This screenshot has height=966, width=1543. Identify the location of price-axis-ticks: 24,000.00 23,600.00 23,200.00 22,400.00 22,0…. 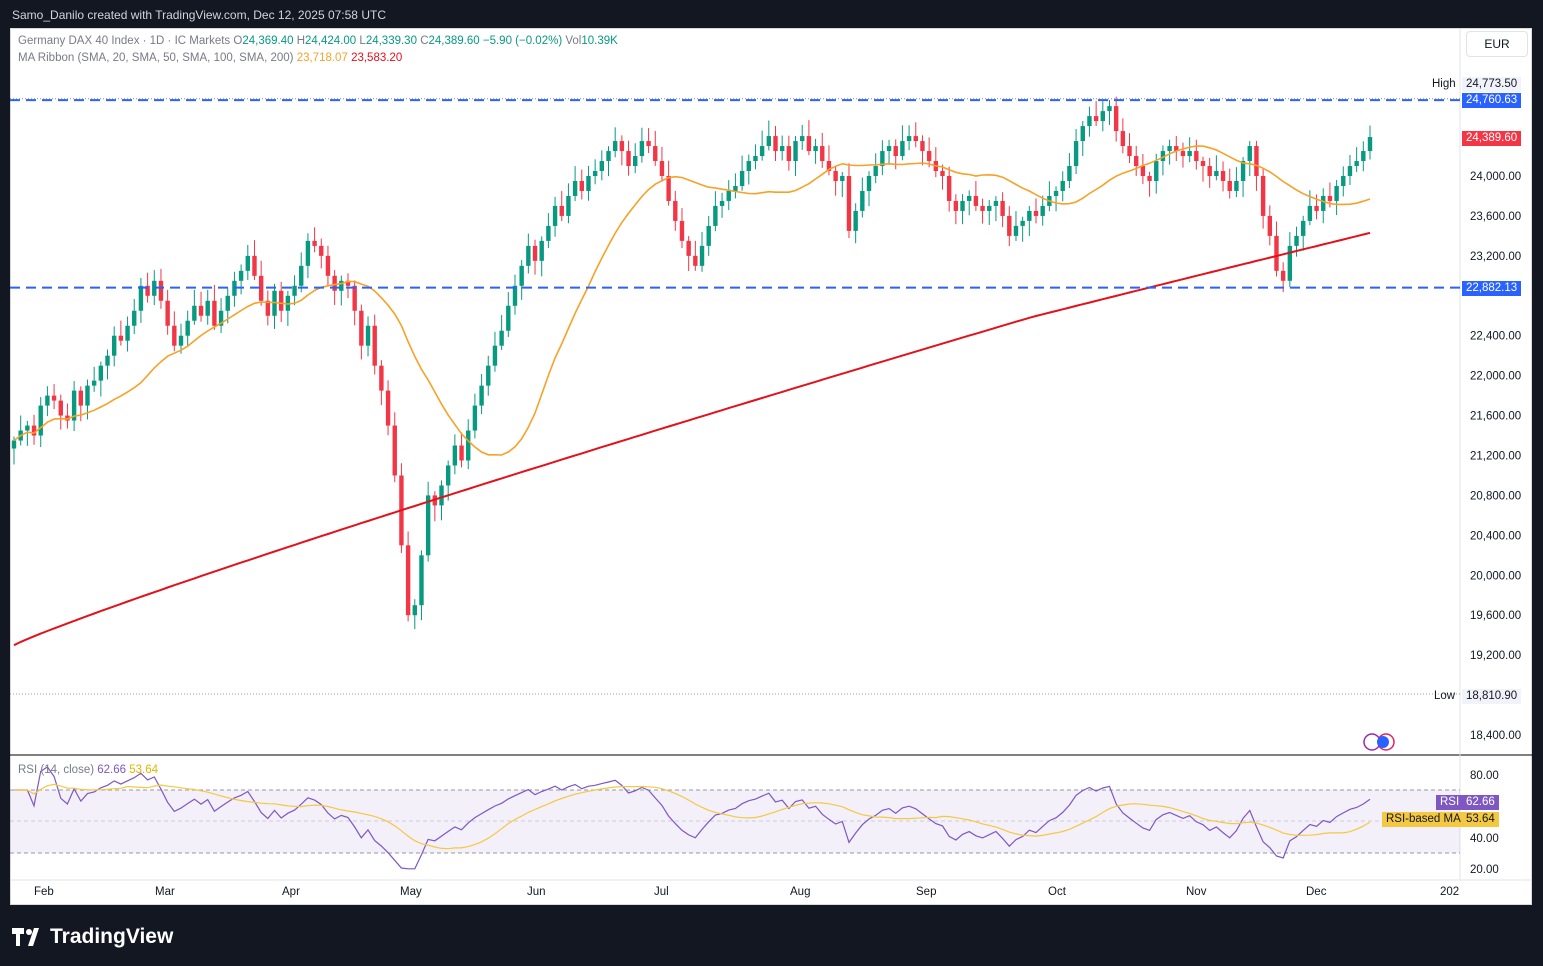
(1495, 456).